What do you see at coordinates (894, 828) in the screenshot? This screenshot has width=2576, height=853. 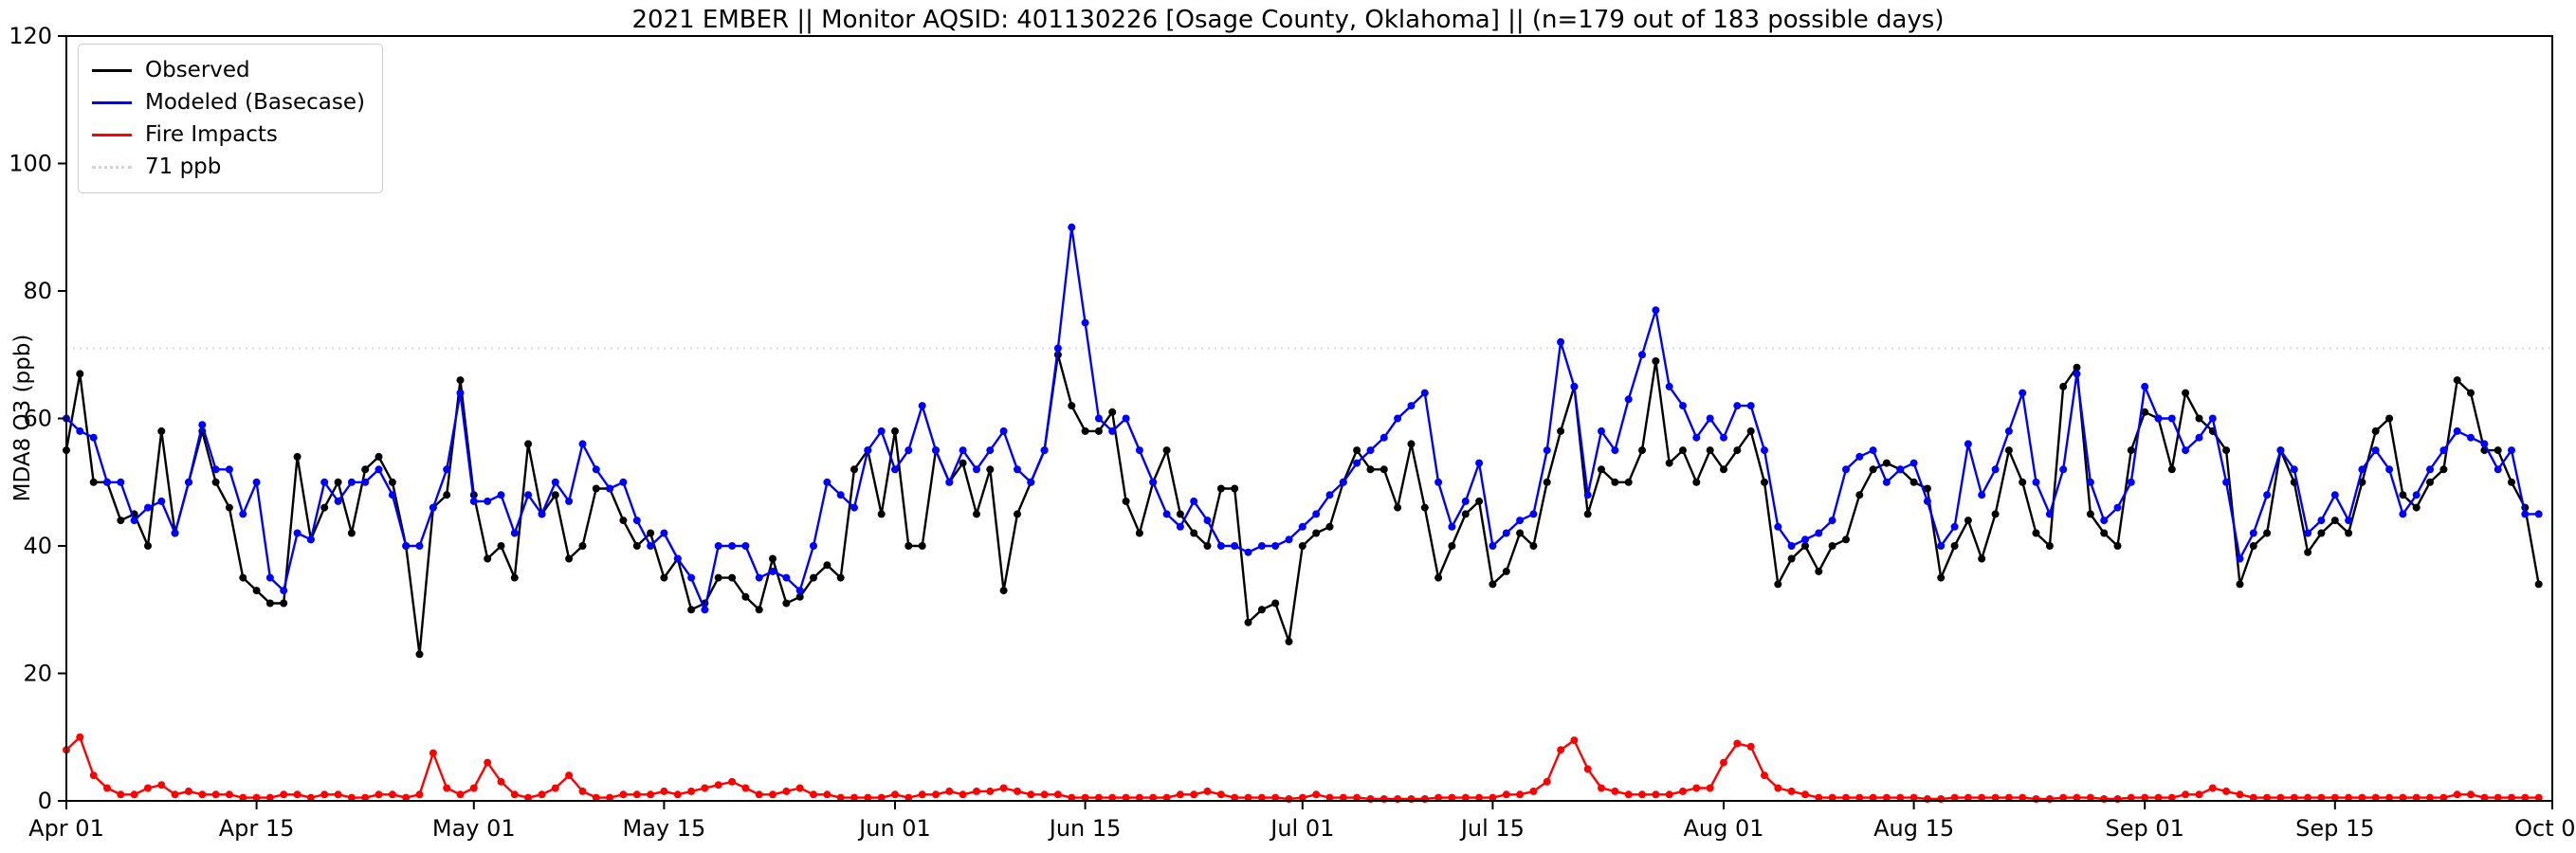 I see `x-tick-label: Jun 01` at bounding box center [894, 828].